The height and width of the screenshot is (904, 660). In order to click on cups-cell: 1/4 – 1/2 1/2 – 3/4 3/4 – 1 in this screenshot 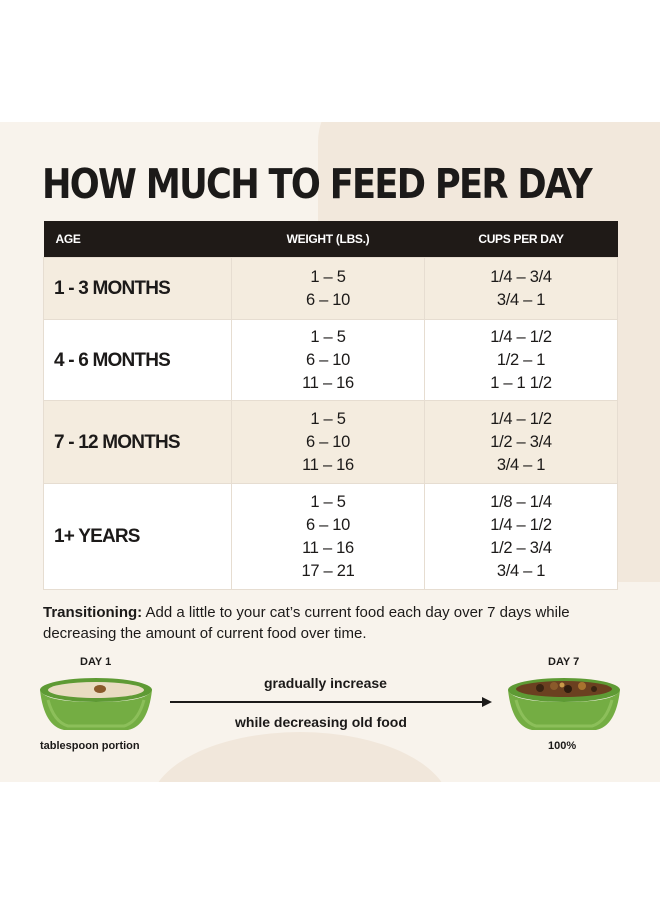, I will do `click(521, 442)`.